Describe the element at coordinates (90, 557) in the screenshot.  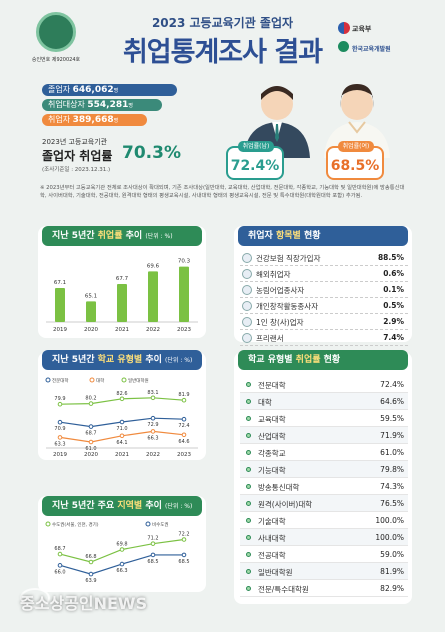
I see `data-label: 66.8` at that location.